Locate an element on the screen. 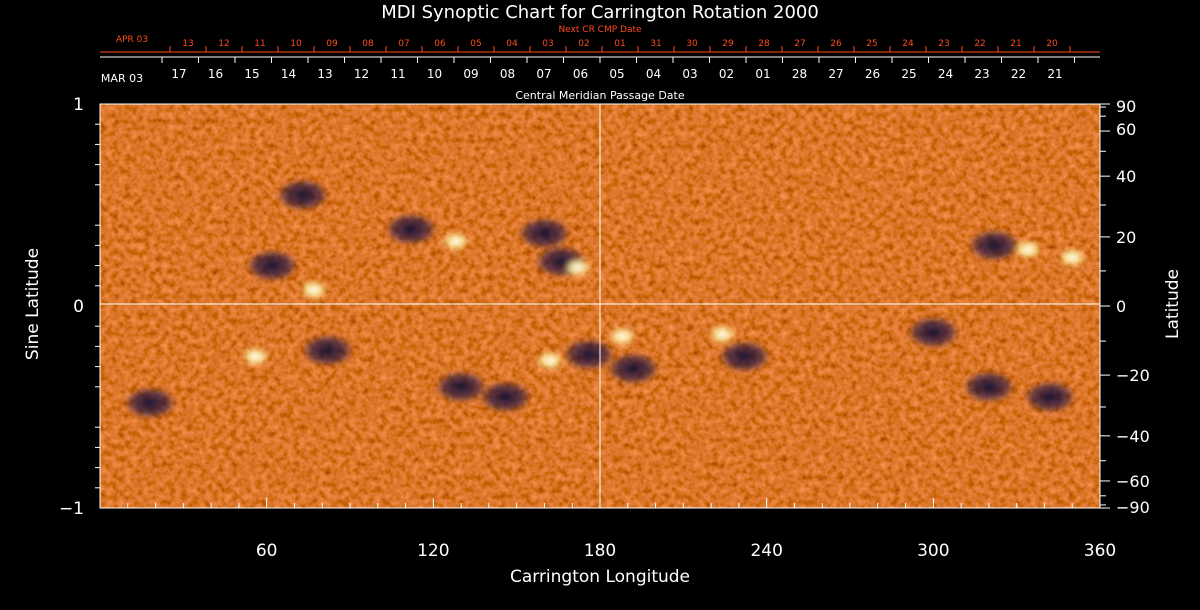 The height and width of the screenshot is (610, 1200). next-cr-label: Next CR CMP Date is located at coordinates (600, 30).